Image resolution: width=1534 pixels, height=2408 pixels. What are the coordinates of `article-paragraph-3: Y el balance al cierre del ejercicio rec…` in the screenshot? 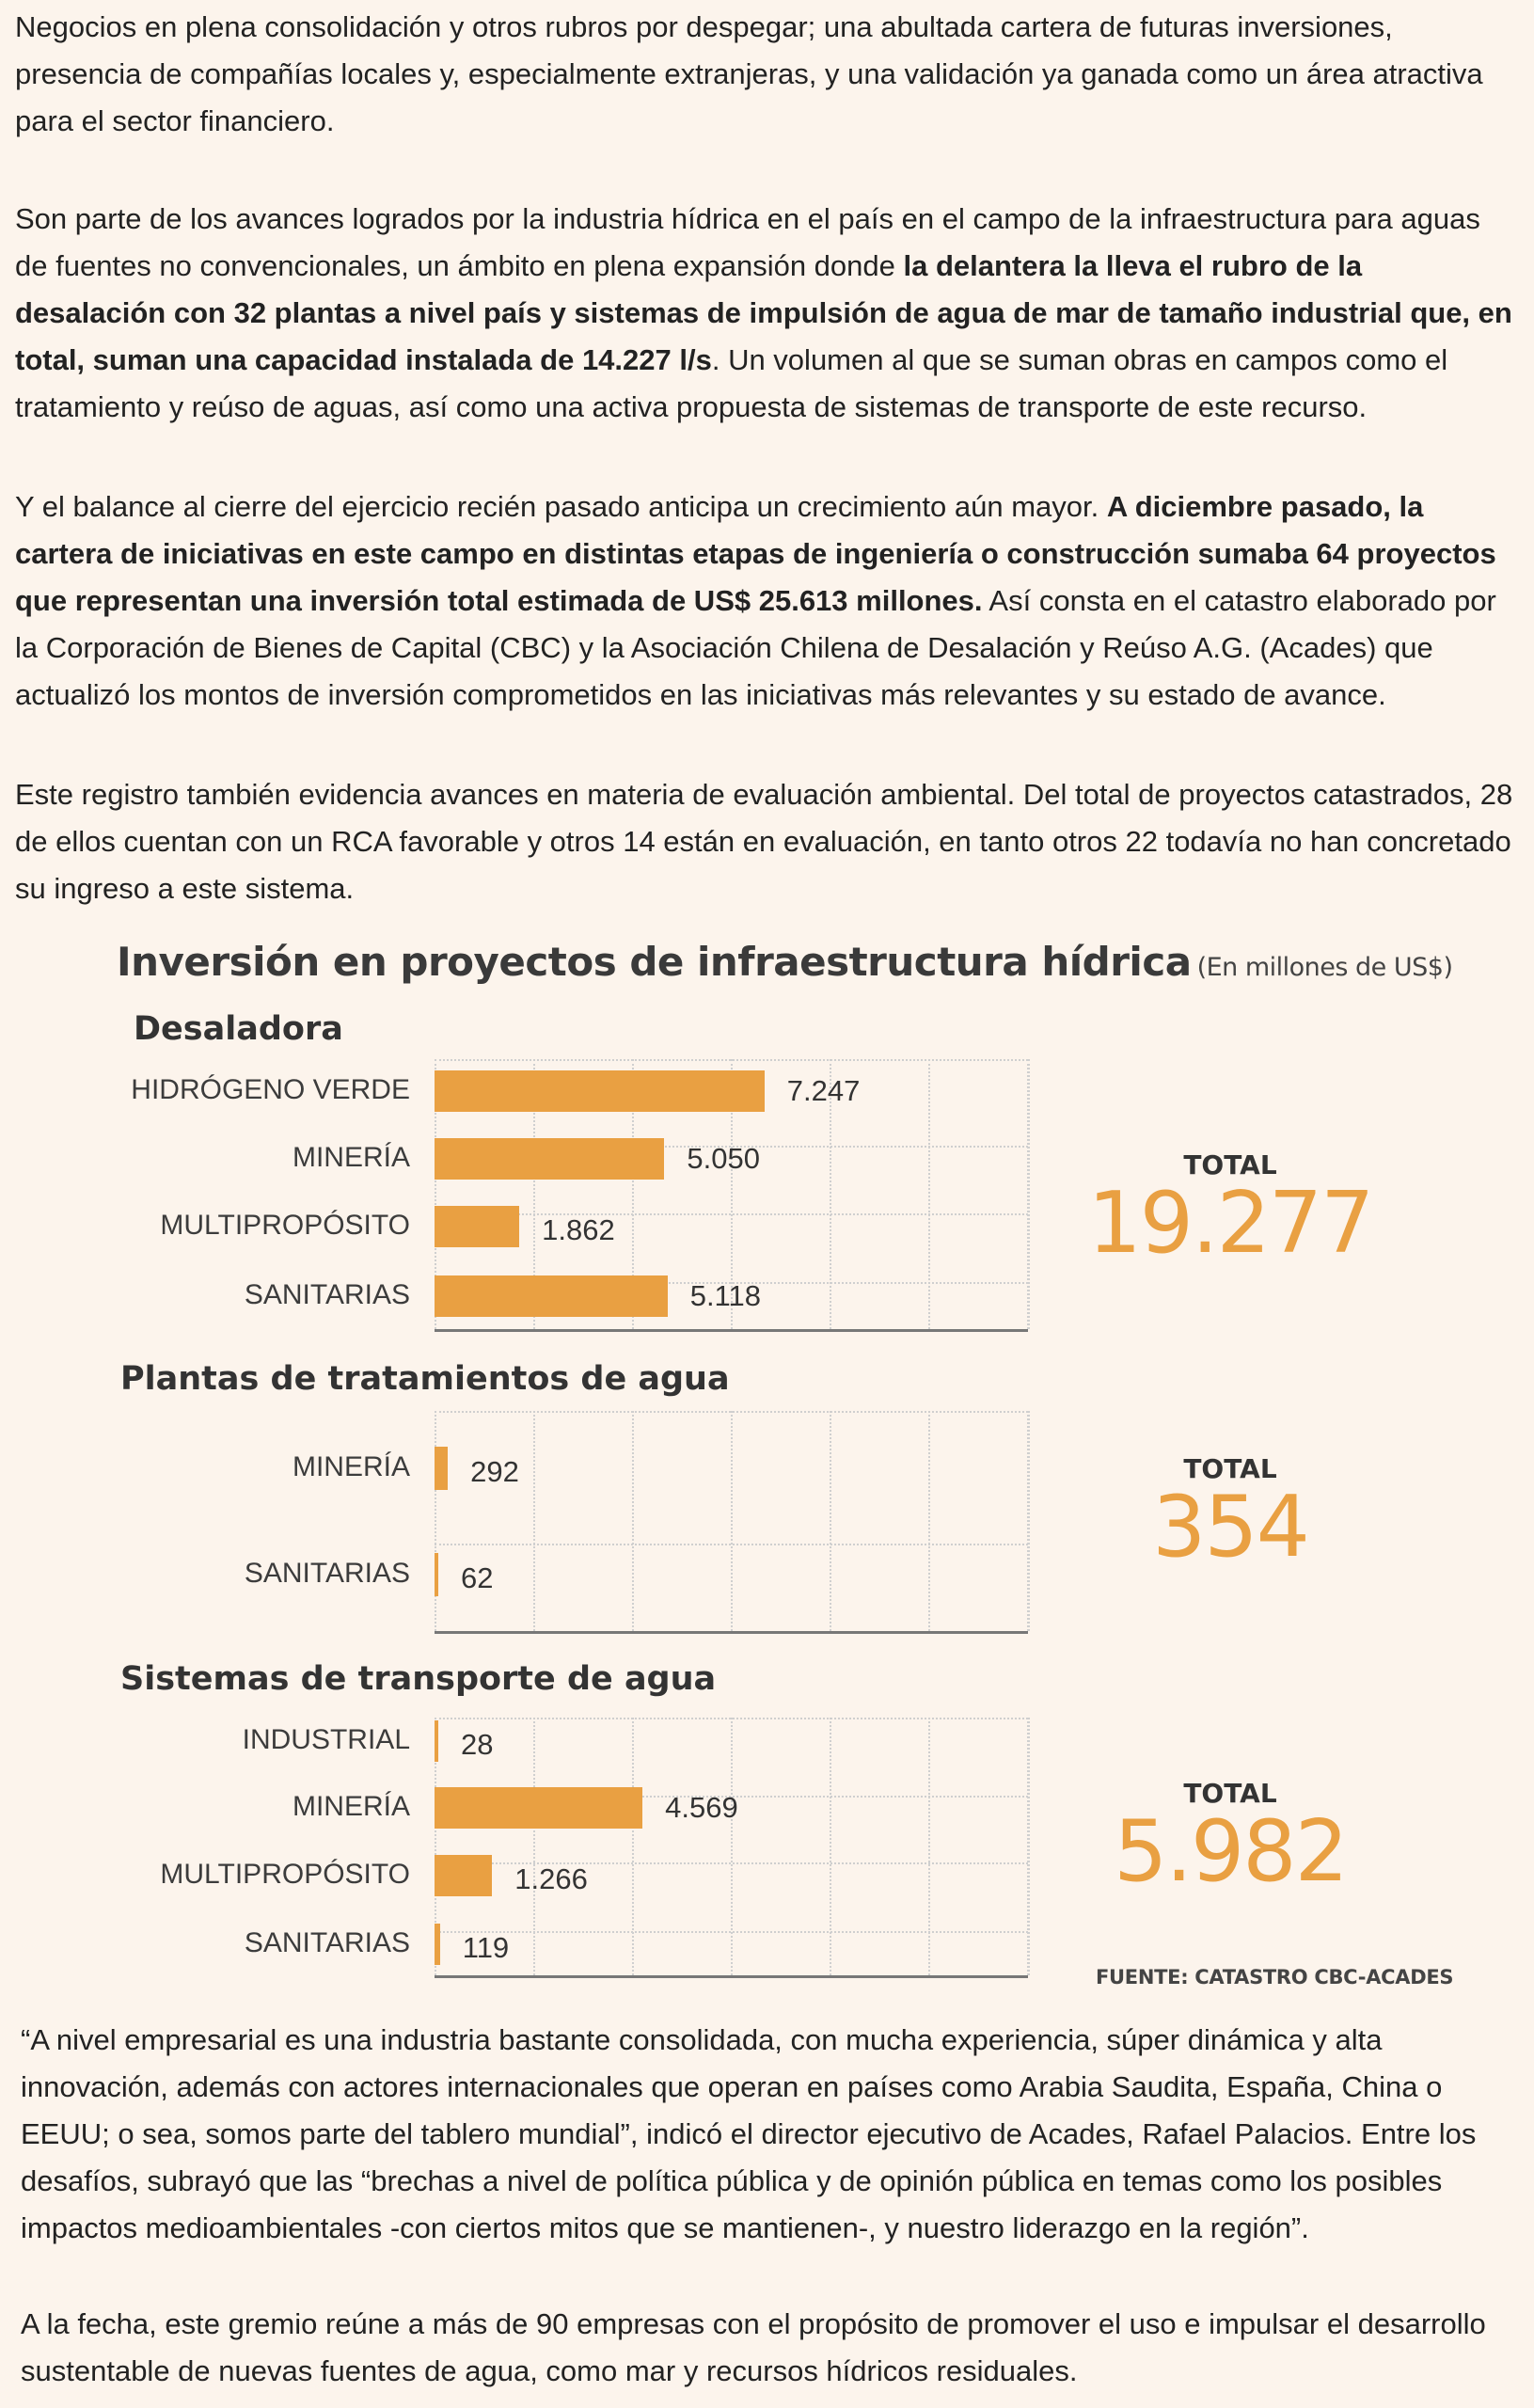 It's located at (767, 601).